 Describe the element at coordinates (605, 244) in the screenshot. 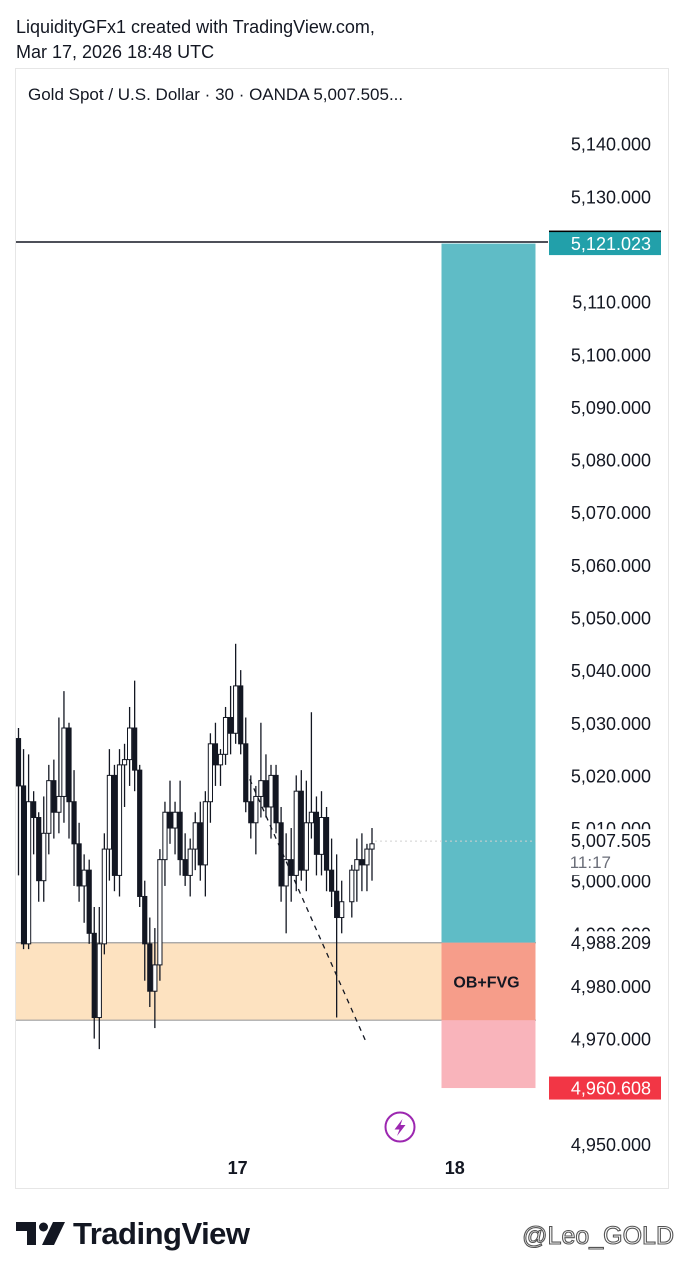

I see `price-label-bg` at that location.